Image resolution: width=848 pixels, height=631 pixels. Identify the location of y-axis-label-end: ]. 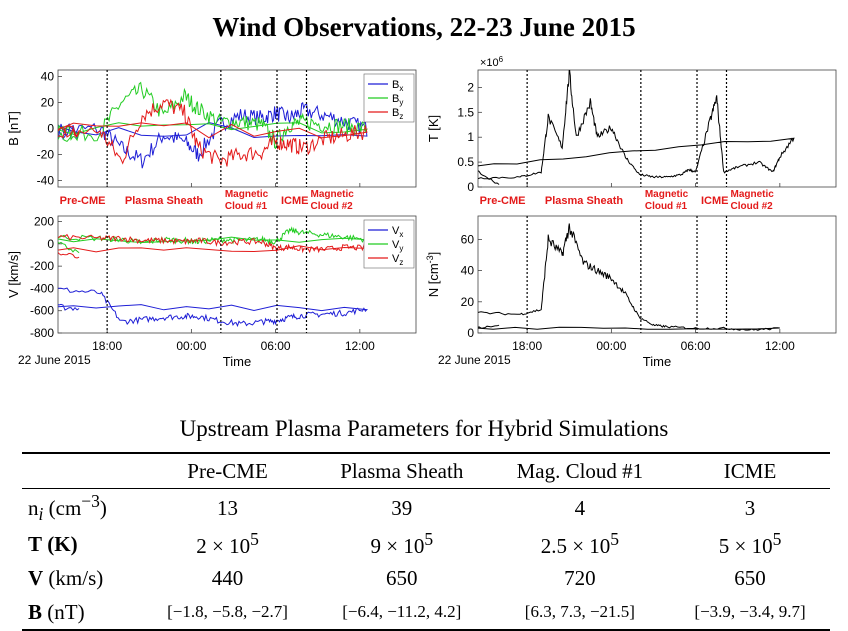
(433, 254).